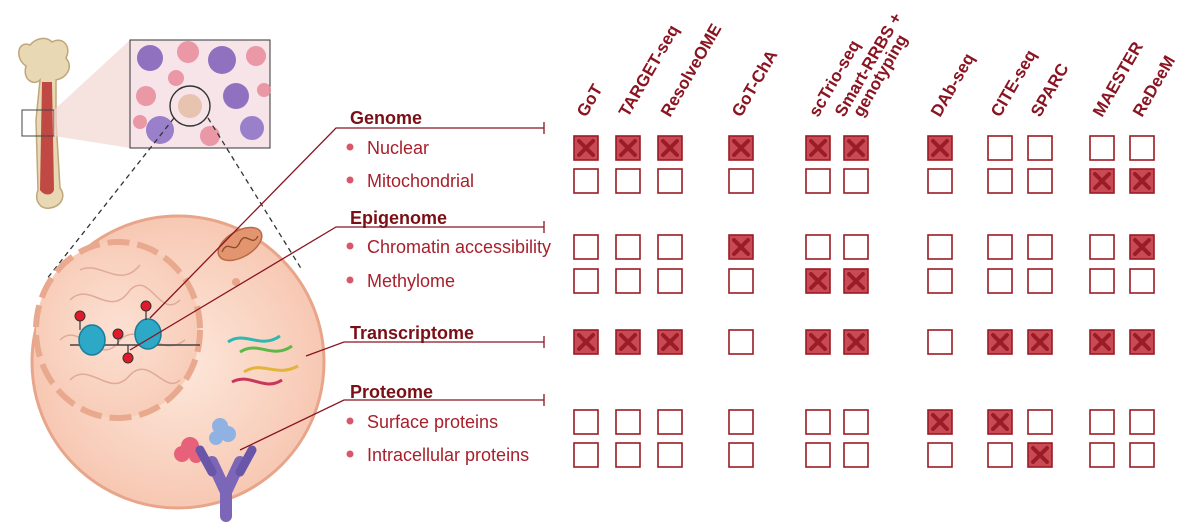  I want to click on method-header: SPARC, so click(1050, 90).